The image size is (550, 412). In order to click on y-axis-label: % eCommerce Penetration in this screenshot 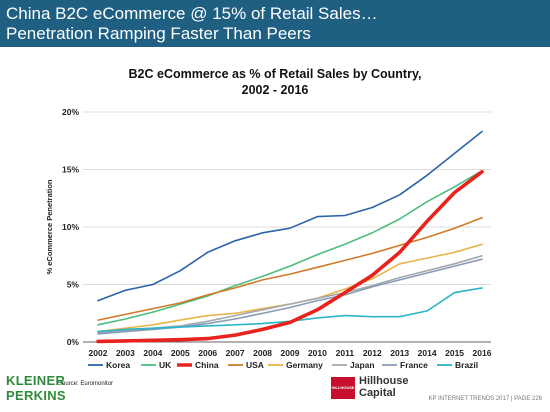, I will do `click(49, 226)`.